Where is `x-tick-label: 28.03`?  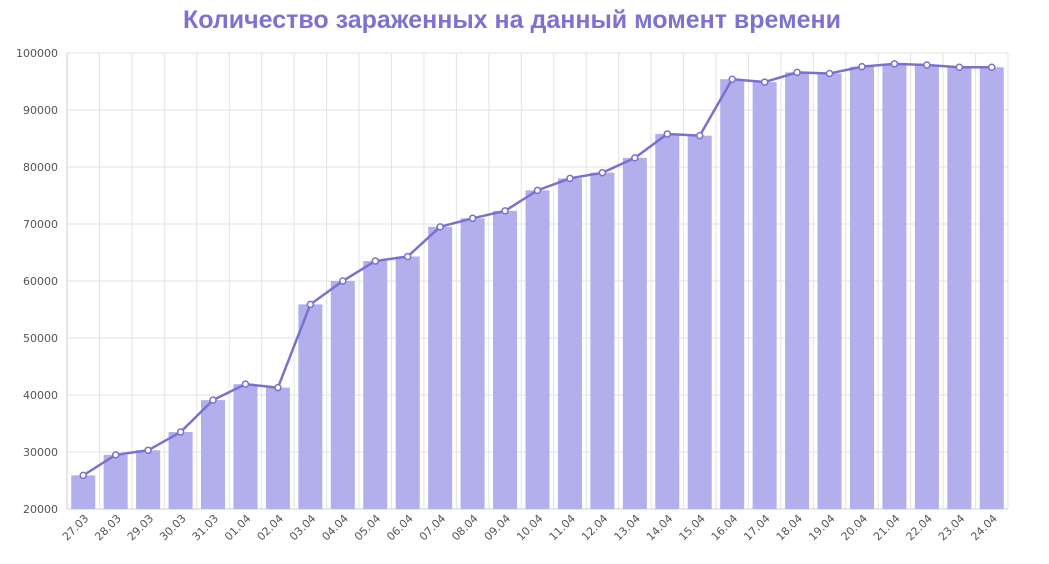
x-tick-label: 28.03 is located at coordinates (107, 527).